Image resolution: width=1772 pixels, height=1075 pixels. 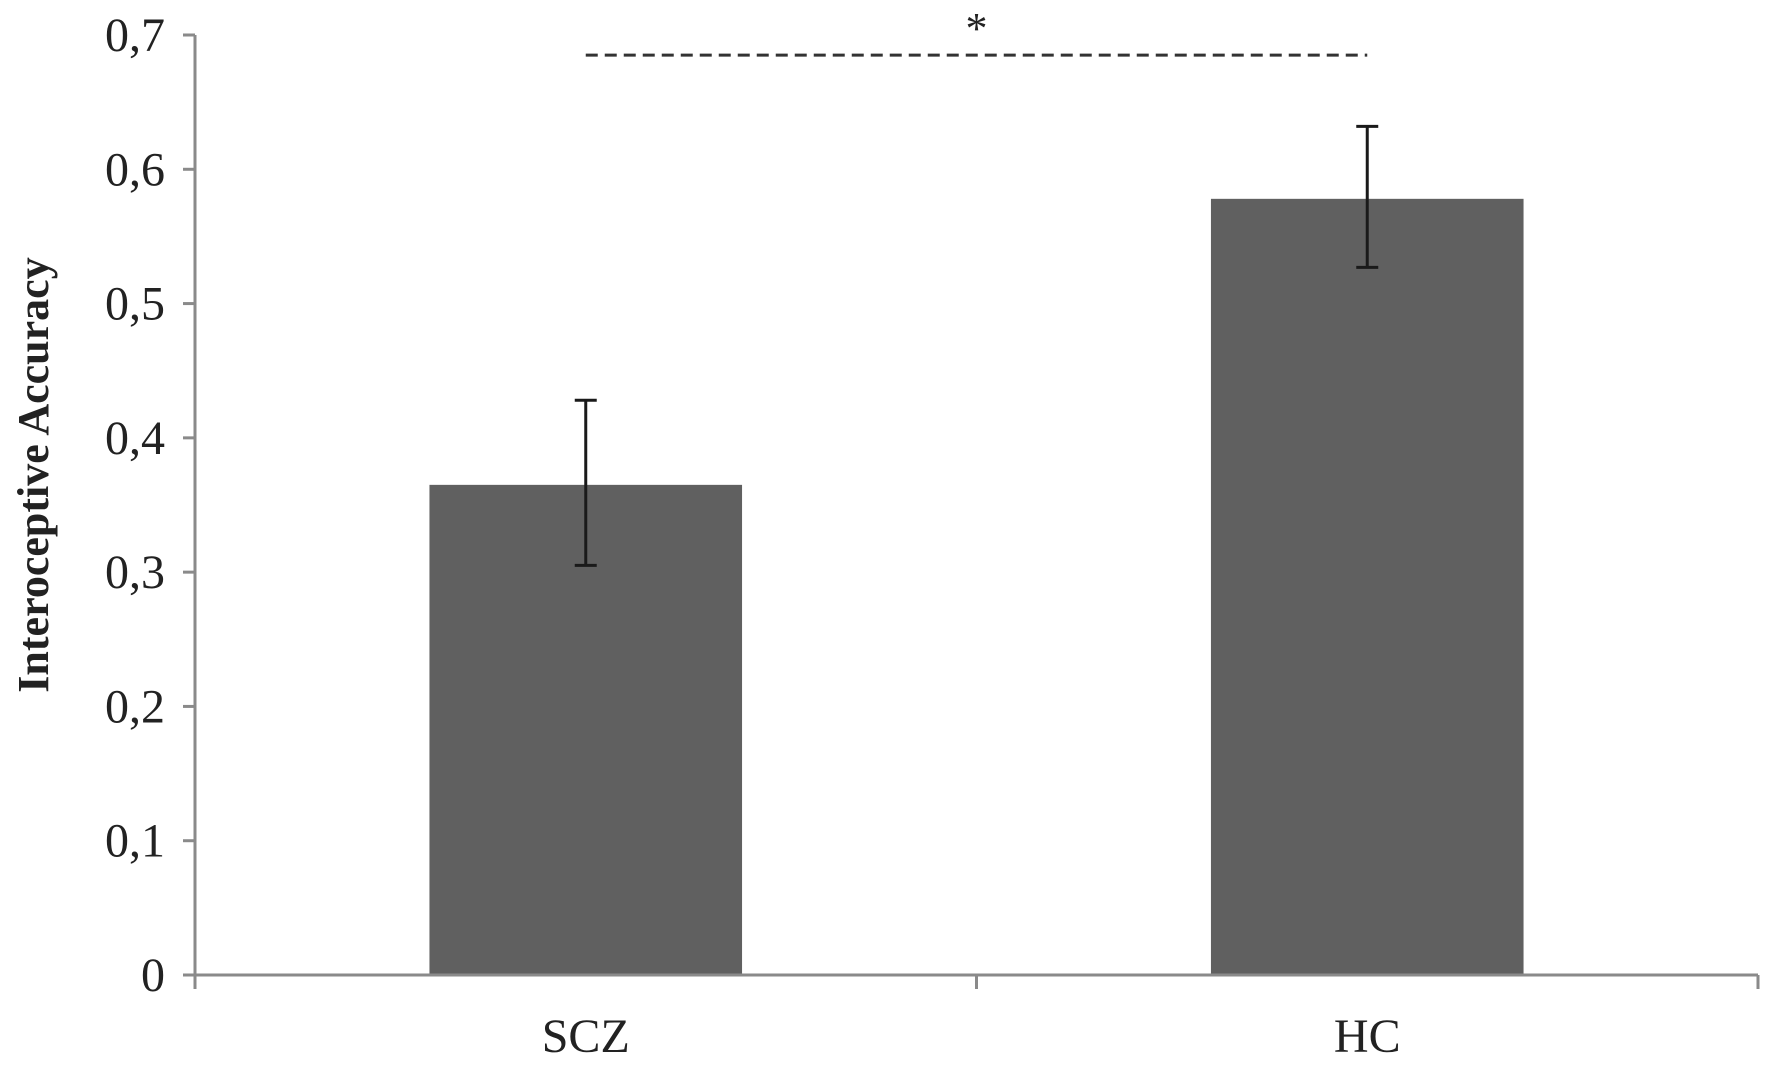 What do you see at coordinates (135, 572) in the screenshot?
I see `y-tick-label: 0,3` at bounding box center [135, 572].